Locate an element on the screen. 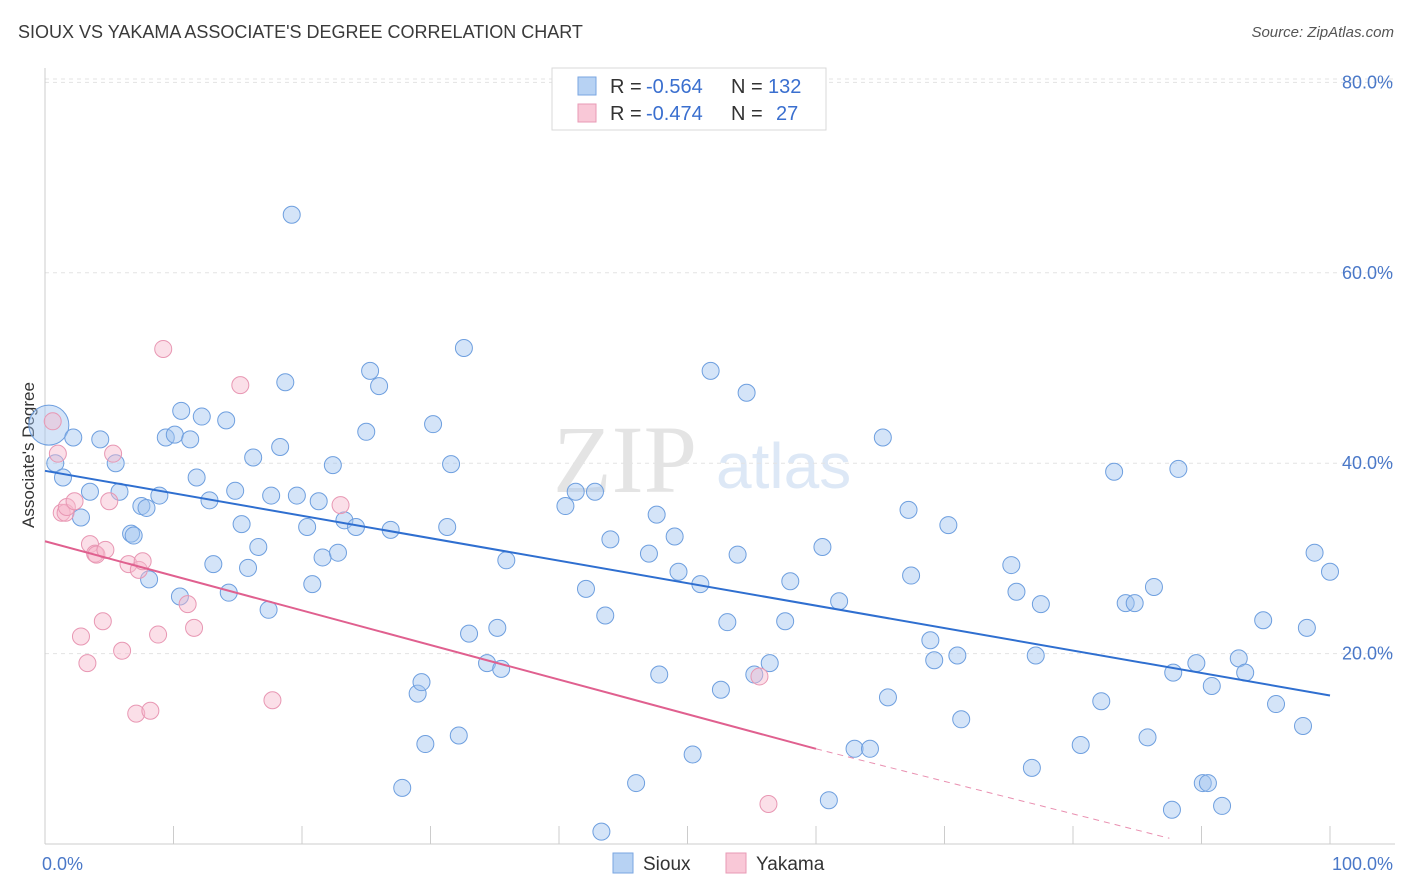 The height and width of the screenshot is (892, 1406). legend-n-value-yakama: 27 is located at coordinates (787, 114).